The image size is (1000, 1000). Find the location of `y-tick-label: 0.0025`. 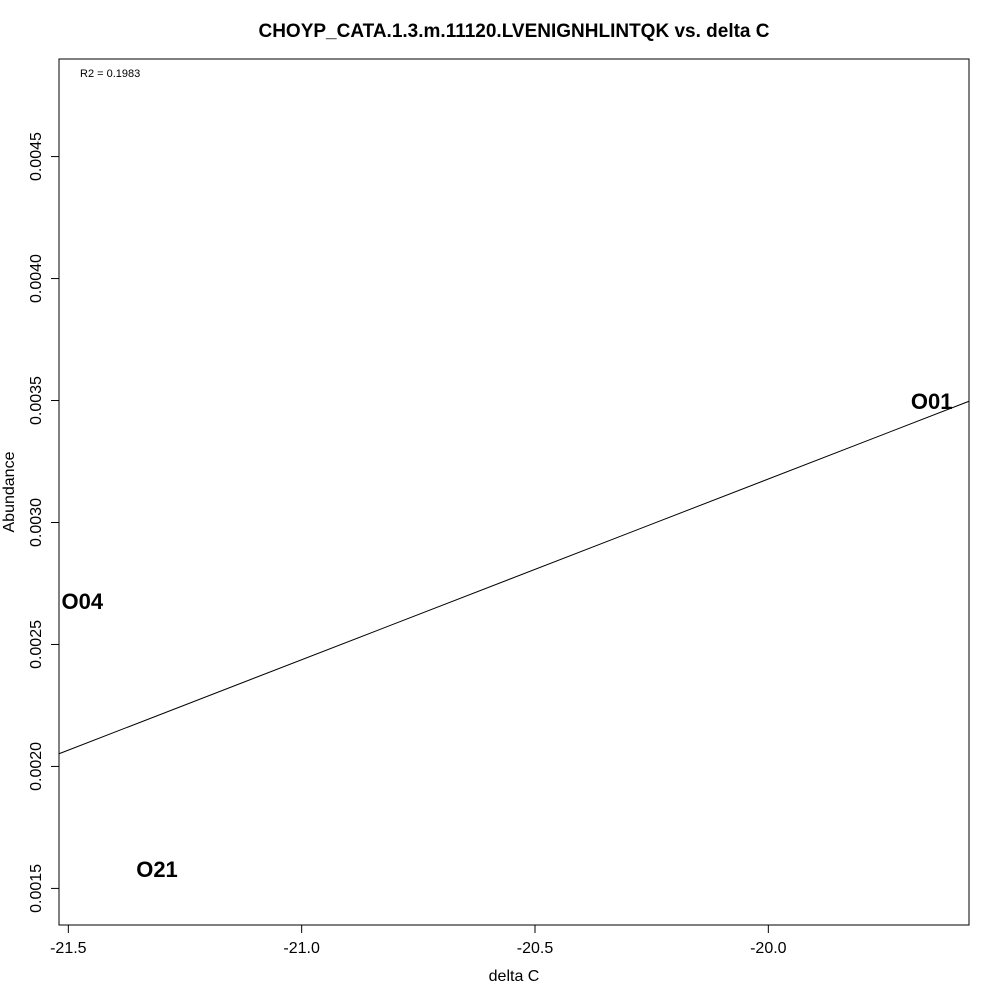

y-tick-label: 0.0025 is located at coordinates (36, 644).